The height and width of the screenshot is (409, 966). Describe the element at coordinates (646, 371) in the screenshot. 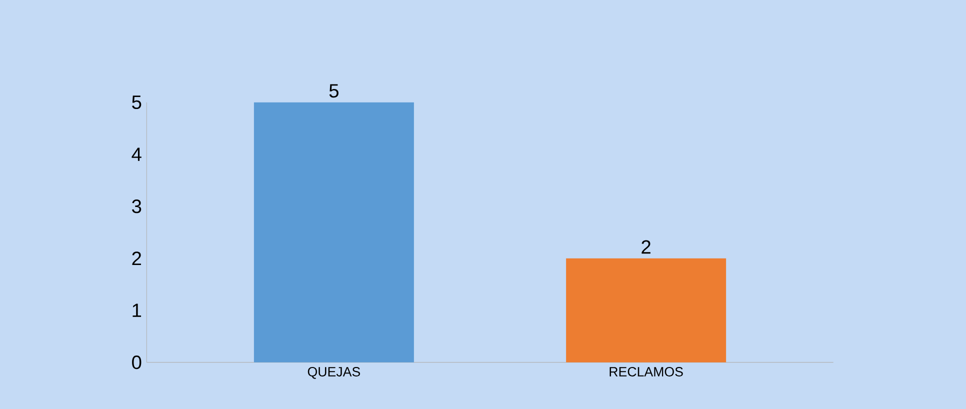

I see `x-tick-label: RECLAMOS` at that location.